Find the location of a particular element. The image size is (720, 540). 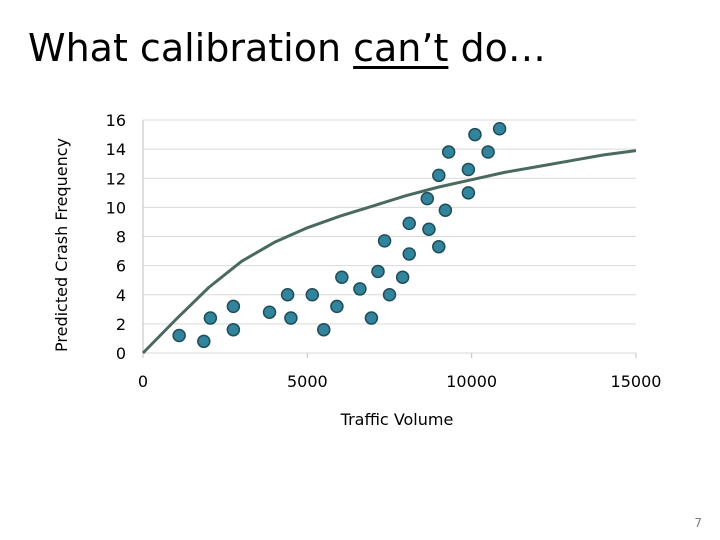

x-axis-title: Traffic Volume is located at coordinates (397, 419).